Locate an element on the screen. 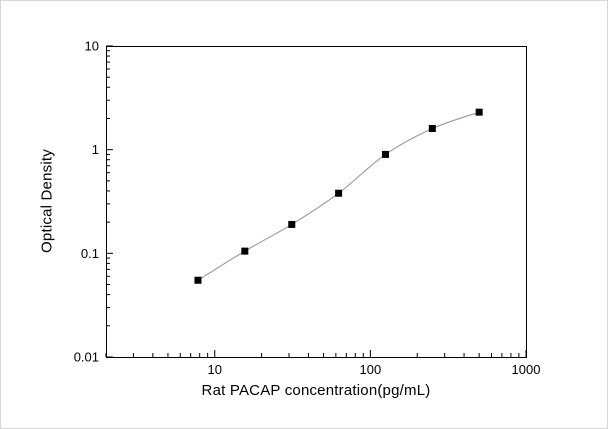 The image size is (608, 429). x-axis-title: Rat PACAP concentration(pg/mL) is located at coordinates (316, 390).